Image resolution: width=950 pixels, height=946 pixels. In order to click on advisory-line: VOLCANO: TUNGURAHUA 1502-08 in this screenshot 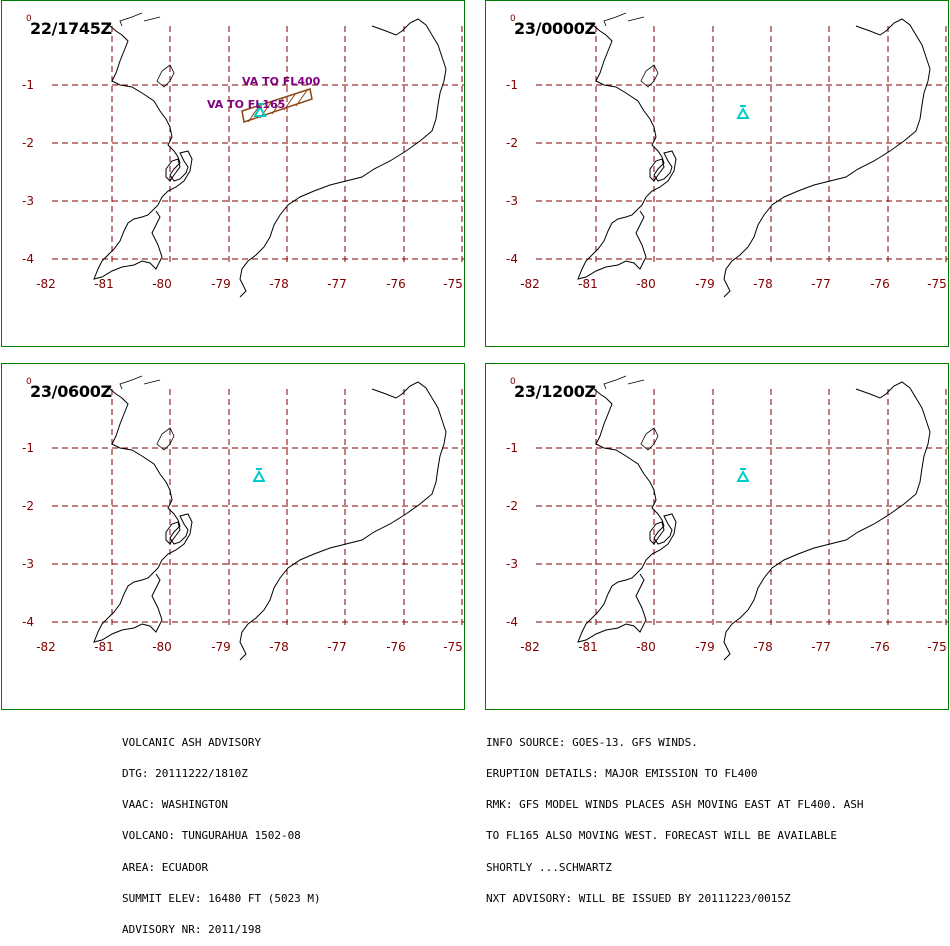, I will do `click(211, 836)`.